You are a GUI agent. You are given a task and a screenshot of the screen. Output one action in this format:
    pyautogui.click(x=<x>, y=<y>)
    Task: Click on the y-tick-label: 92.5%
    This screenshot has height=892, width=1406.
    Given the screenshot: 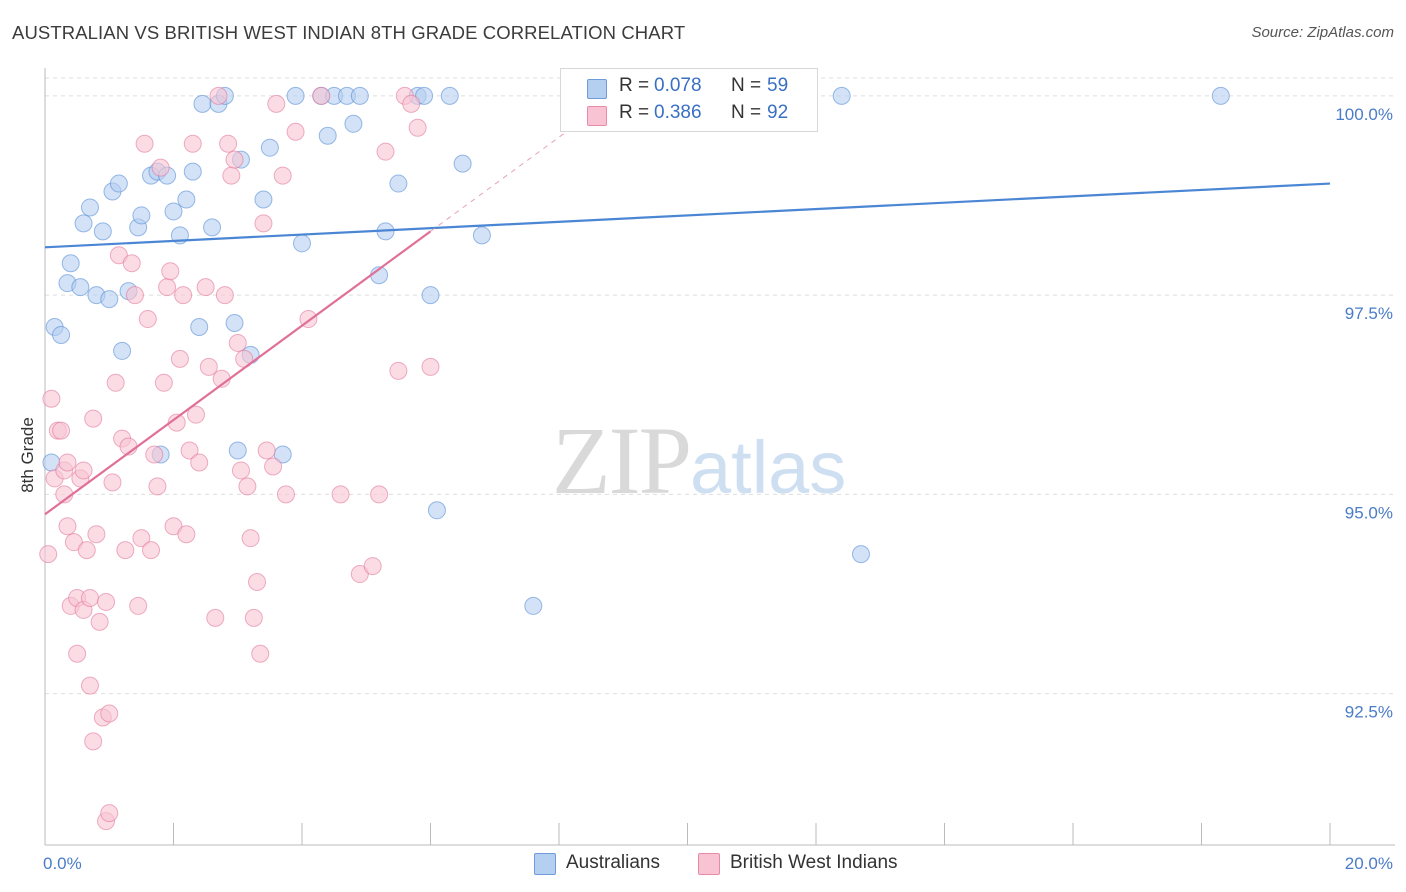 What is the action you would take?
    pyautogui.click(x=1369, y=712)
    